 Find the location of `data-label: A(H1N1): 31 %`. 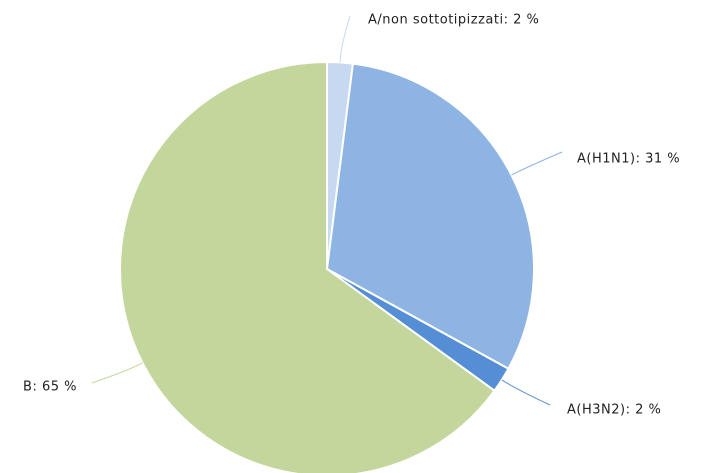

data-label: A(H1N1): 31 % is located at coordinates (628, 159).